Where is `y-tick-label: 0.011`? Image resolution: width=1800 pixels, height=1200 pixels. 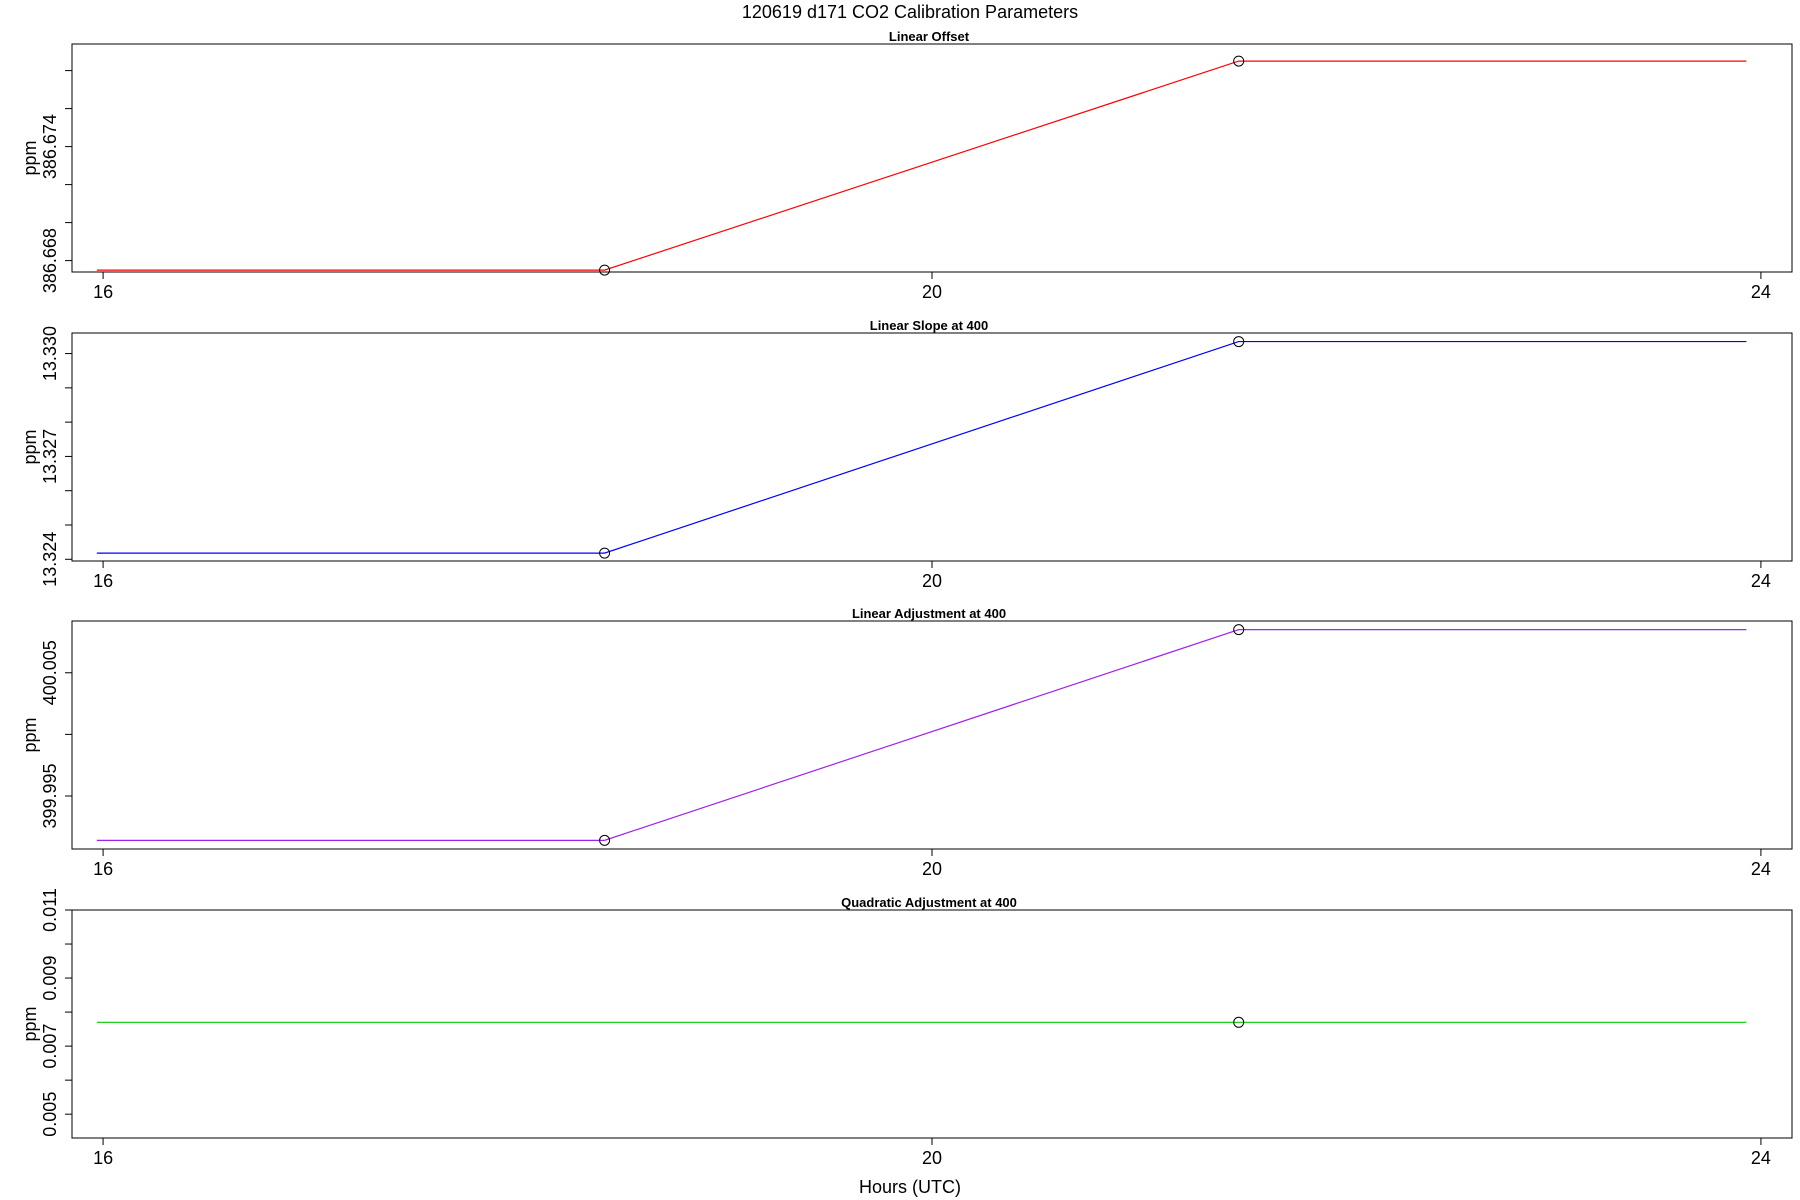
y-tick-label: 0.011 is located at coordinates (50, 910).